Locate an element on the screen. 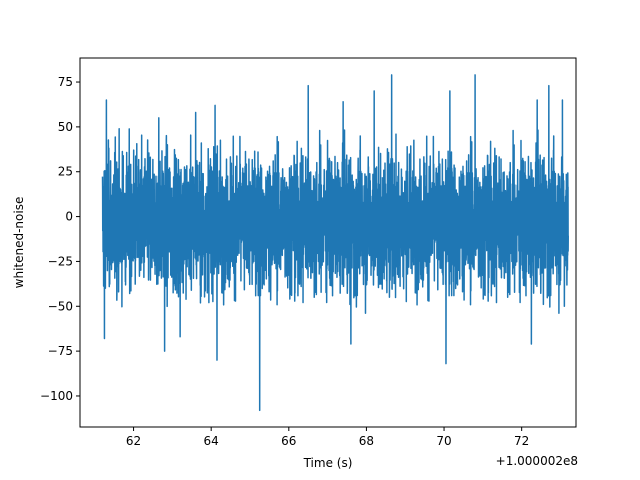 This screenshot has width=640, height=480. y-tick-label: 75 is located at coordinates (65, 82).